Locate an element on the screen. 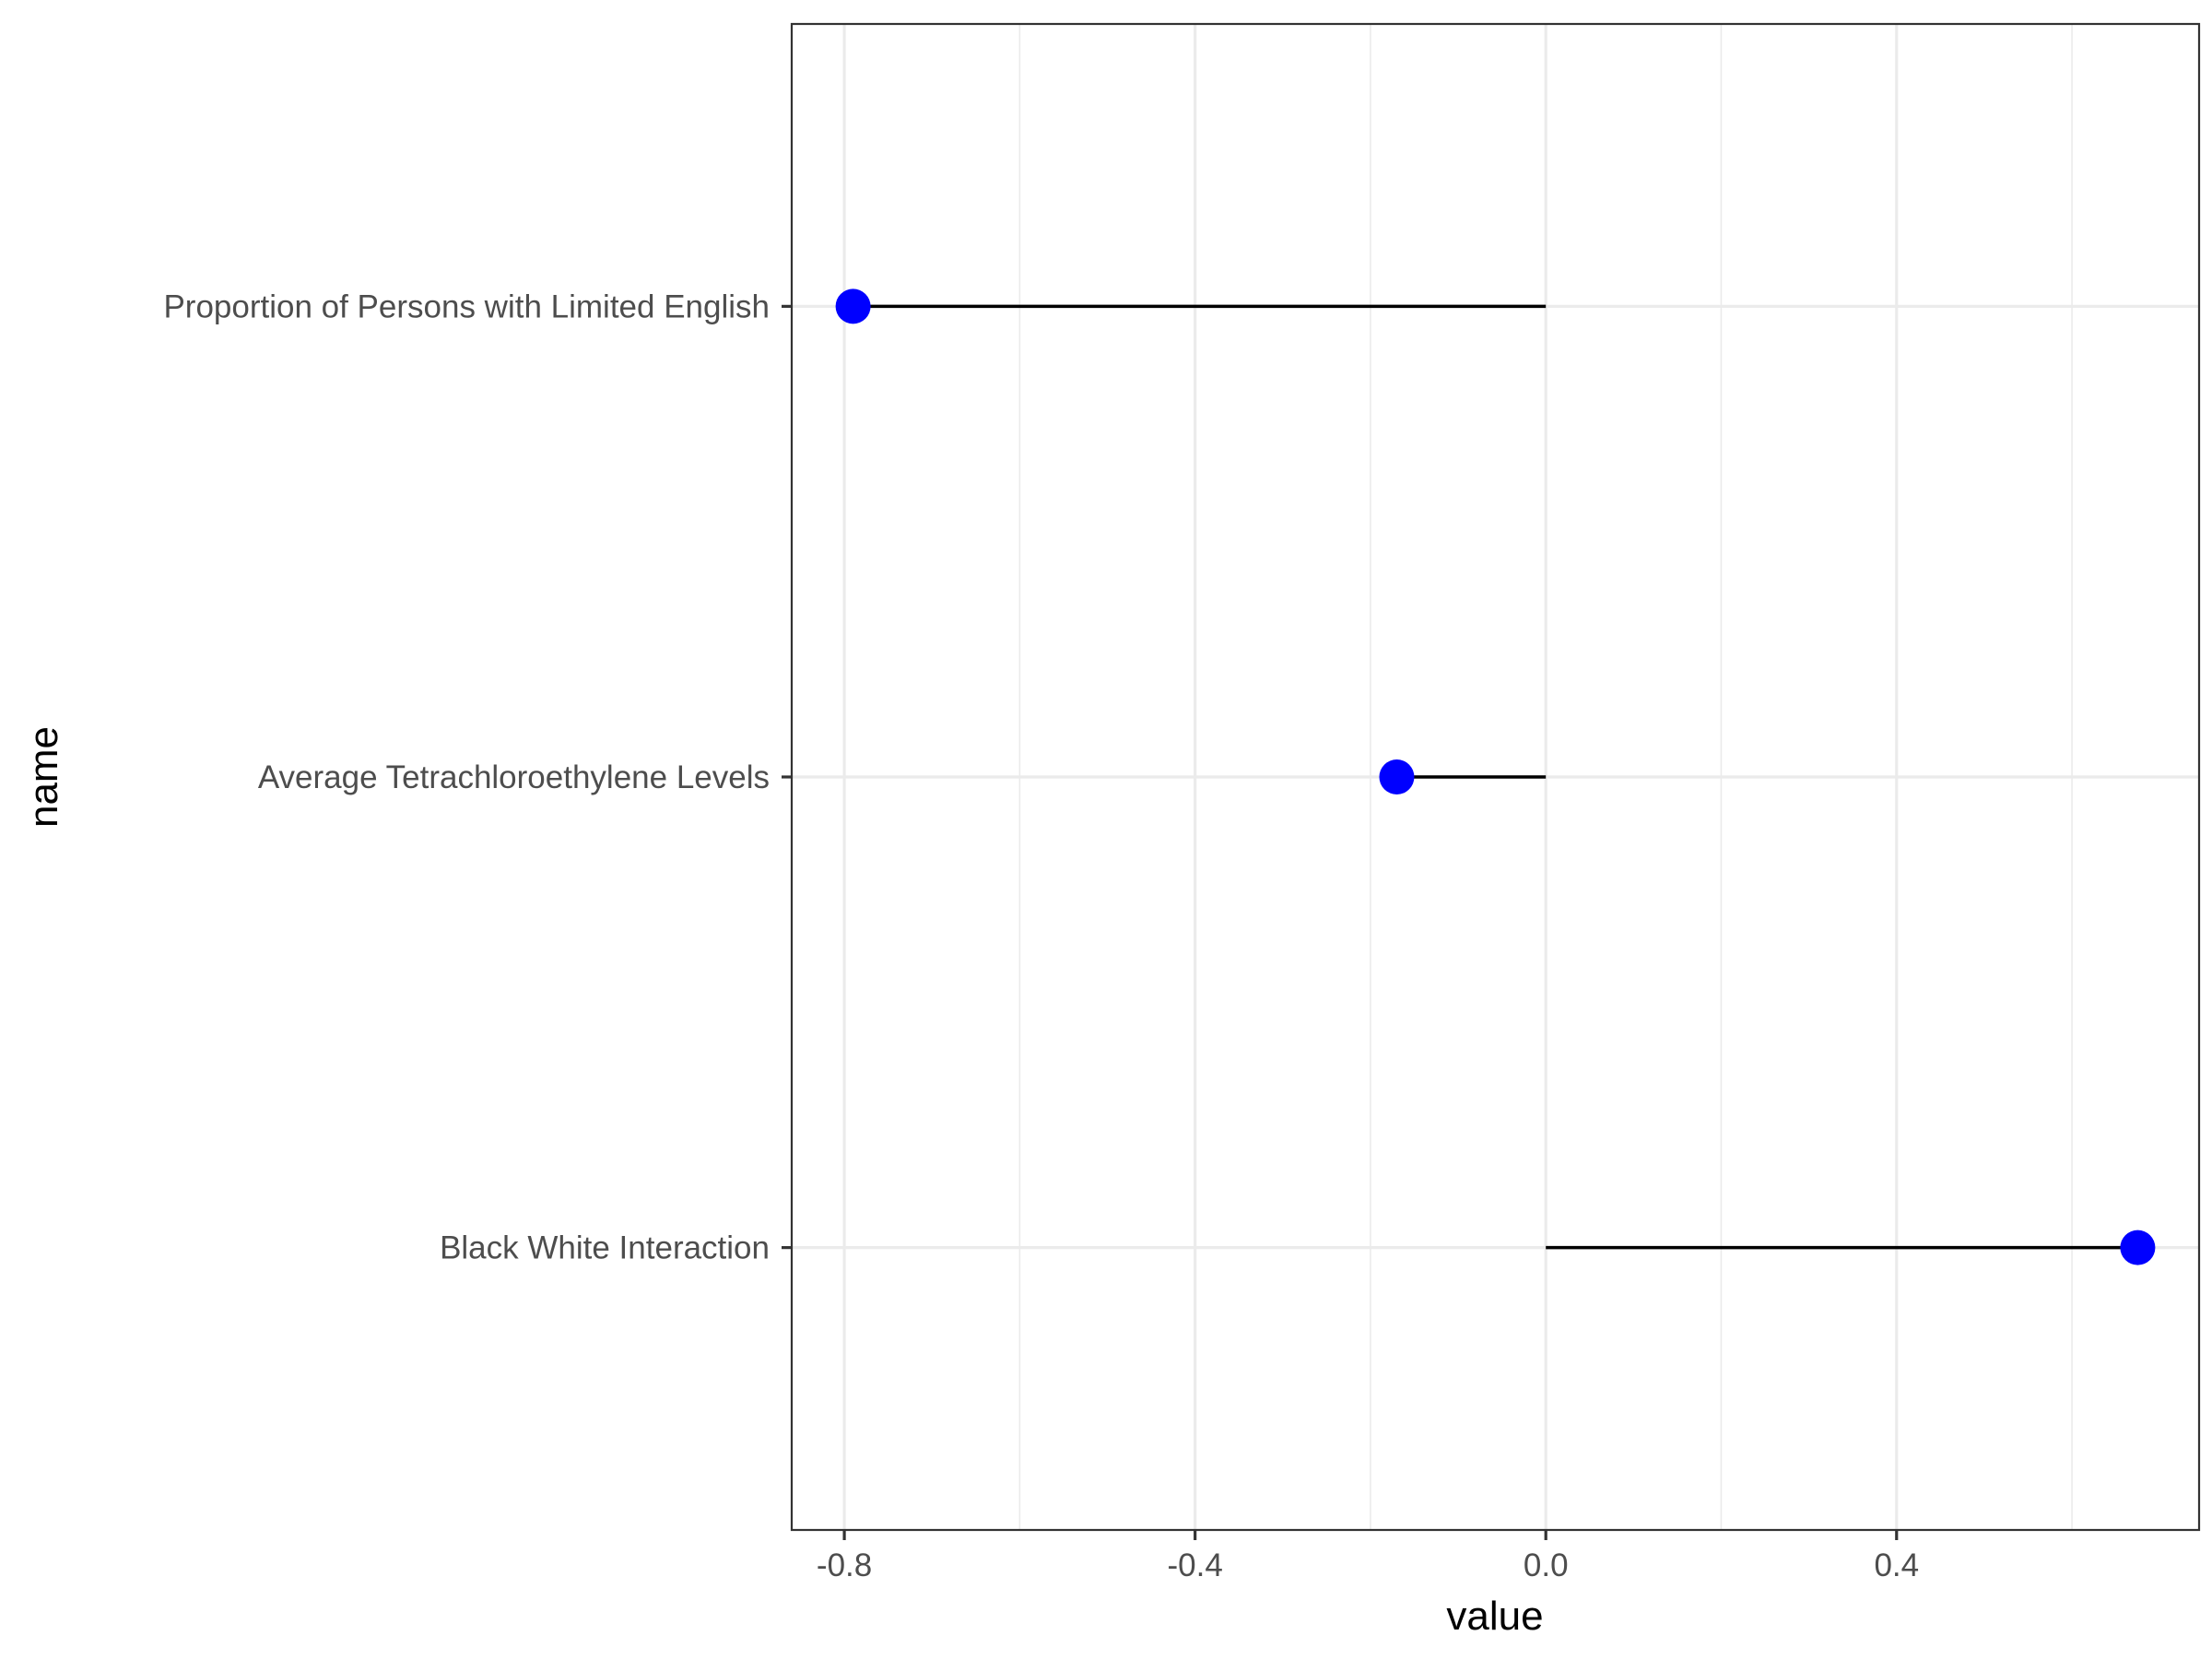  y-tick-label: Black White Interaction is located at coordinates (605, 1248).